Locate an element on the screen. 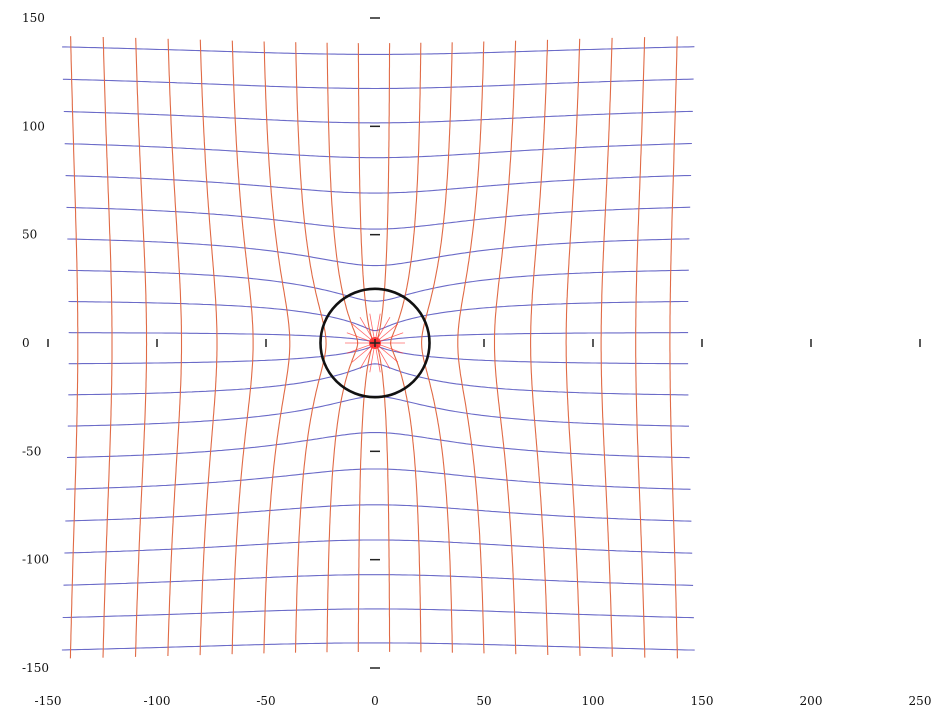 This screenshot has height=711, width=934. y-tick-label: -50 is located at coordinates (31, 451).